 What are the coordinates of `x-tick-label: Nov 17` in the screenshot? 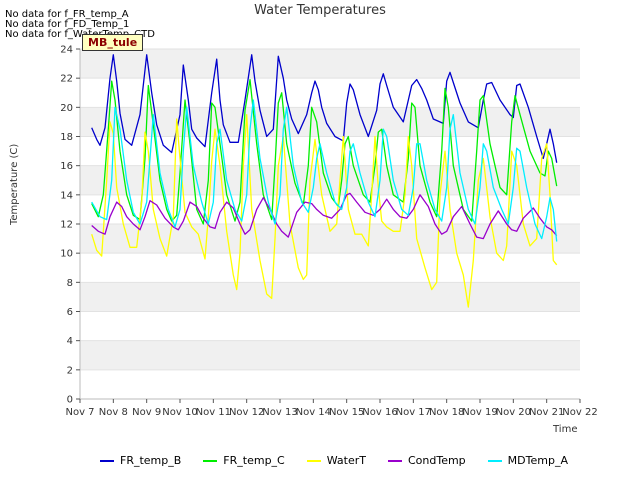 It's located at (413, 412).